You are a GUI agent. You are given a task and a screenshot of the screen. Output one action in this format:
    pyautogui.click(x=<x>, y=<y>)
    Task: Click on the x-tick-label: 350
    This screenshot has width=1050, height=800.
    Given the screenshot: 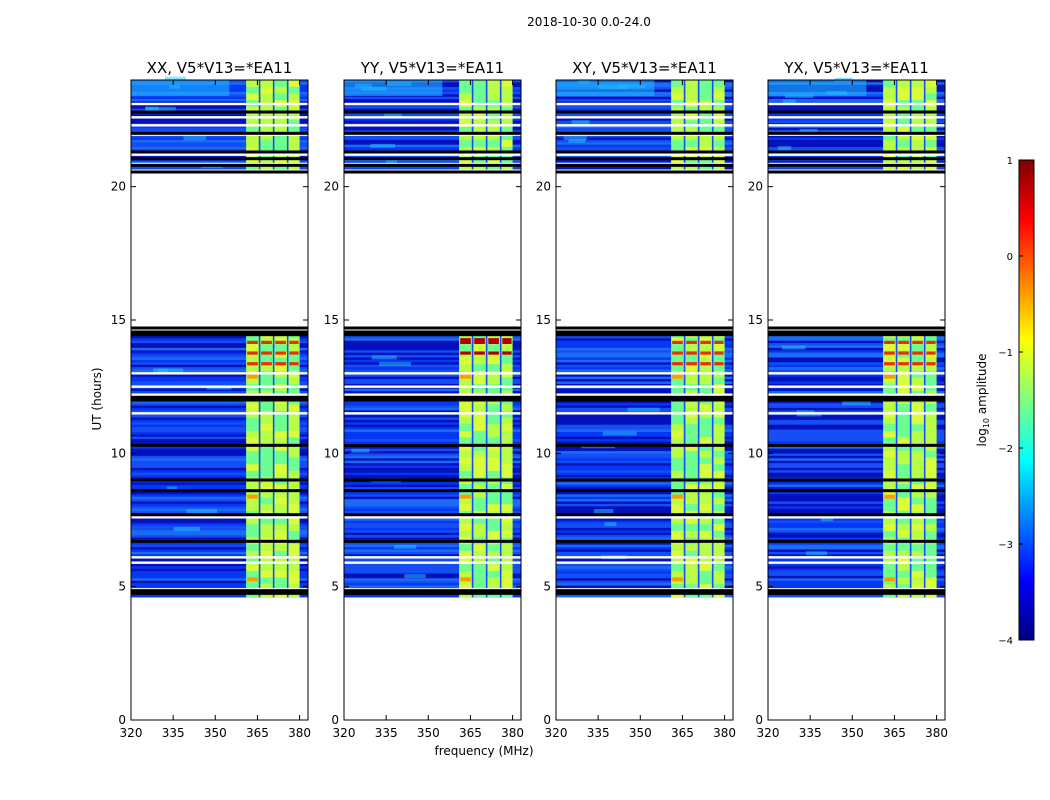 What is the action you would take?
    pyautogui.click(x=640, y=733)
    